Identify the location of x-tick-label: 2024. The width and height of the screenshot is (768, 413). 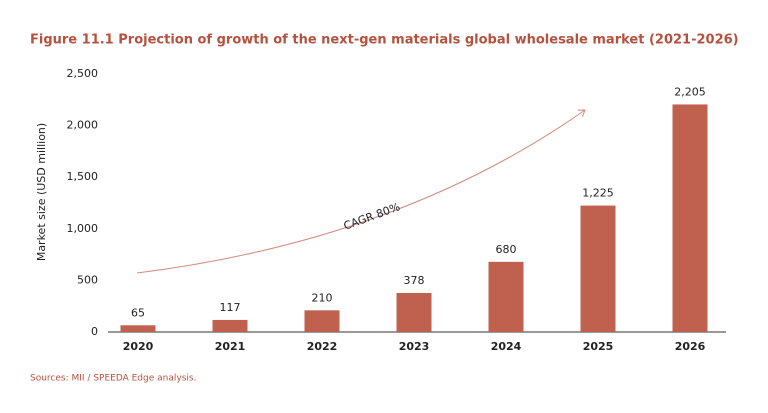
(506, 346).